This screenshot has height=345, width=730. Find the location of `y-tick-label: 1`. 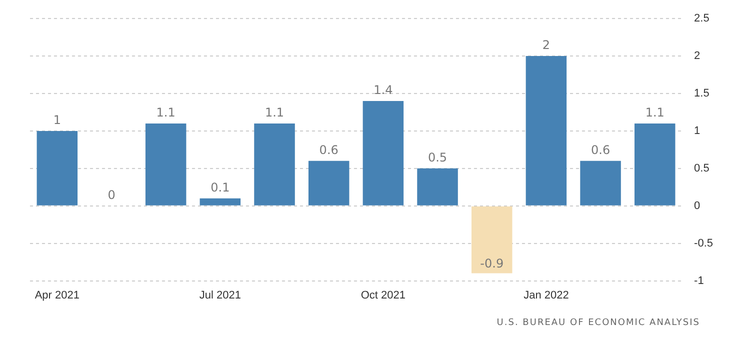

y-tick-label: 1 is located at coordinates (697, 131).